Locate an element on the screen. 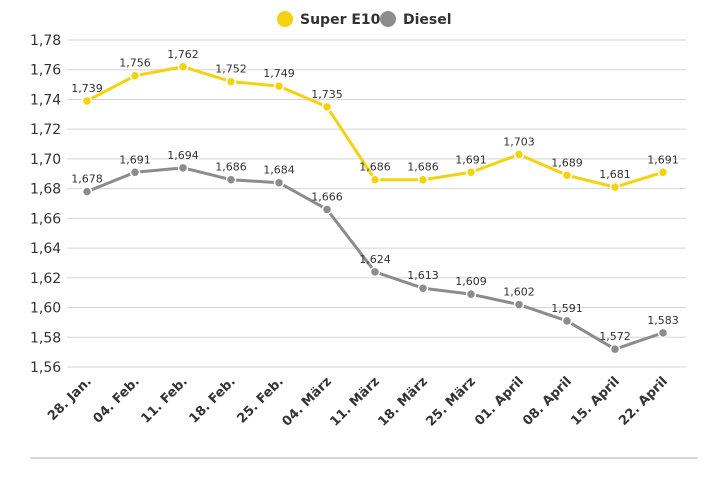  y-tick-label: 1,74 is located at coordinates (45, 100).